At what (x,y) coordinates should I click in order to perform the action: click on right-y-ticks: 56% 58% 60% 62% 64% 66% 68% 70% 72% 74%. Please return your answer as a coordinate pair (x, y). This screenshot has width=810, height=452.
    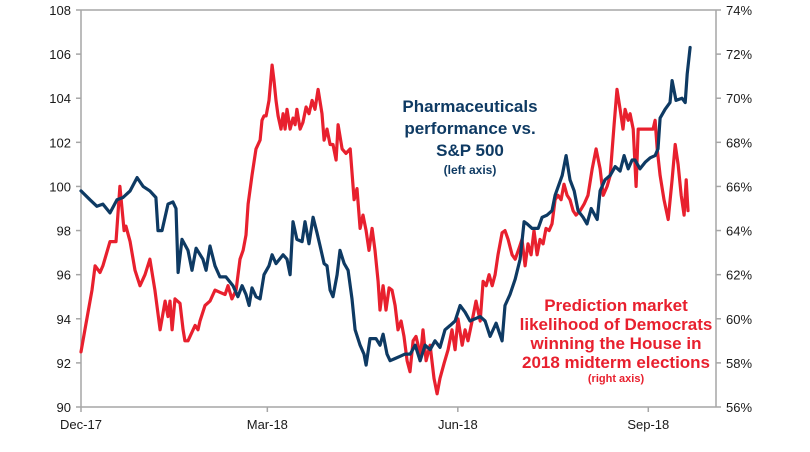
    Looking at the image, I should click on (734, 209).